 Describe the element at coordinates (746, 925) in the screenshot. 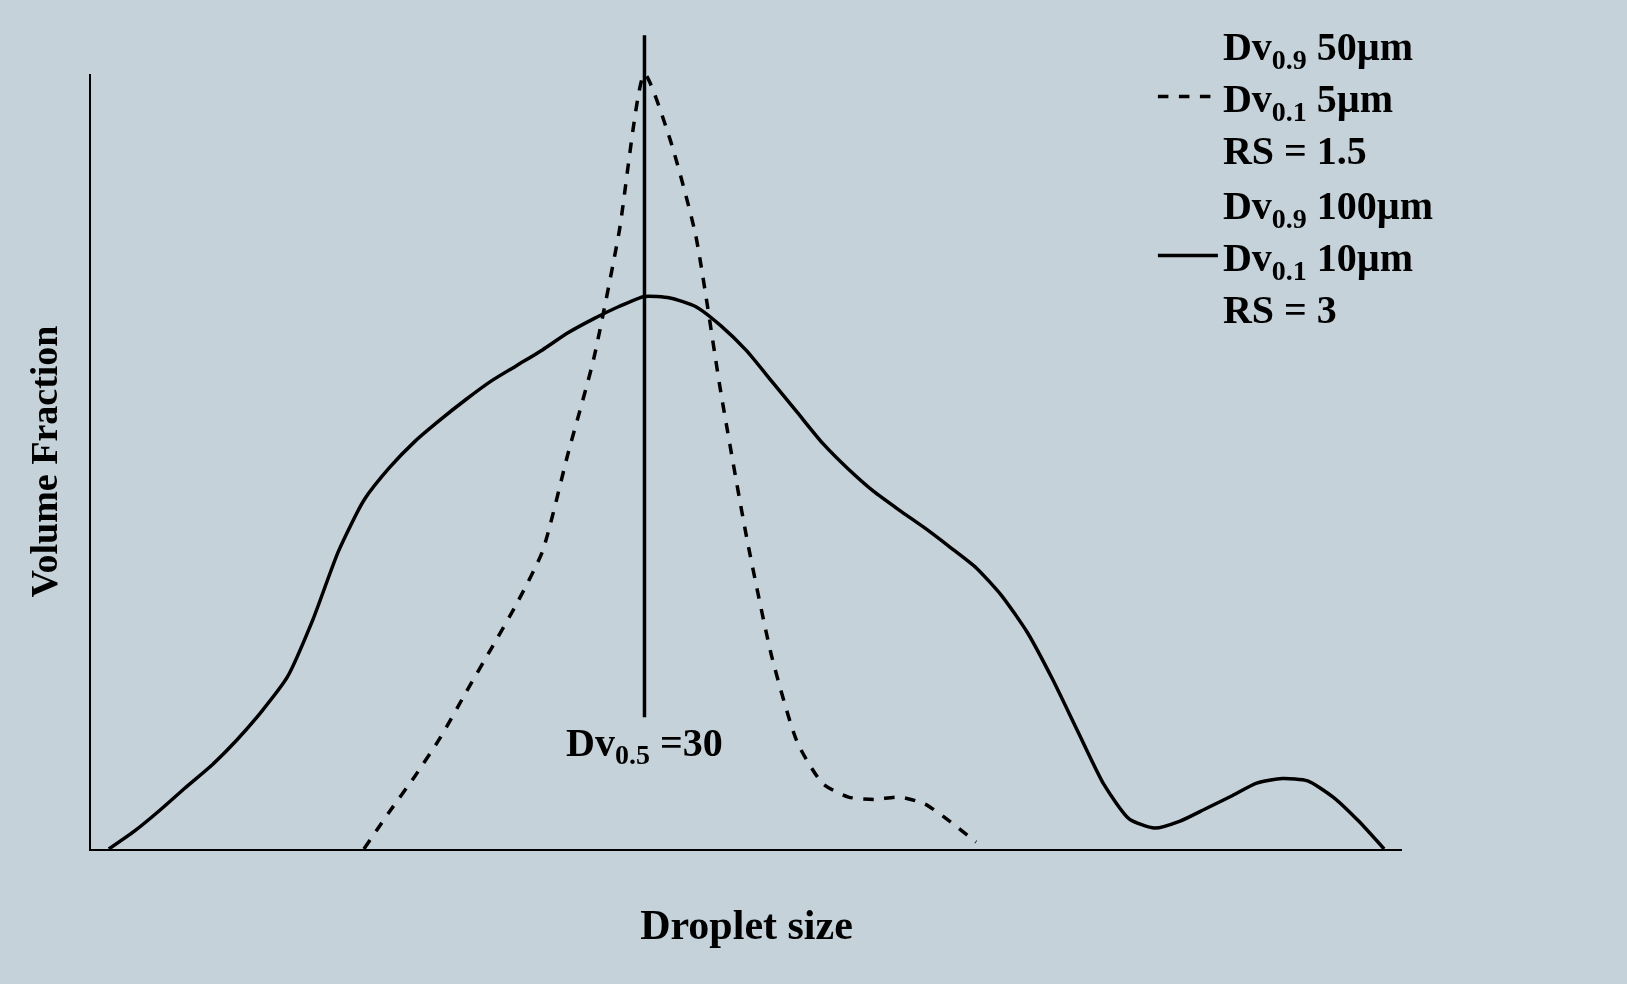

I see `x-axis-title: Droplet size` at that location.